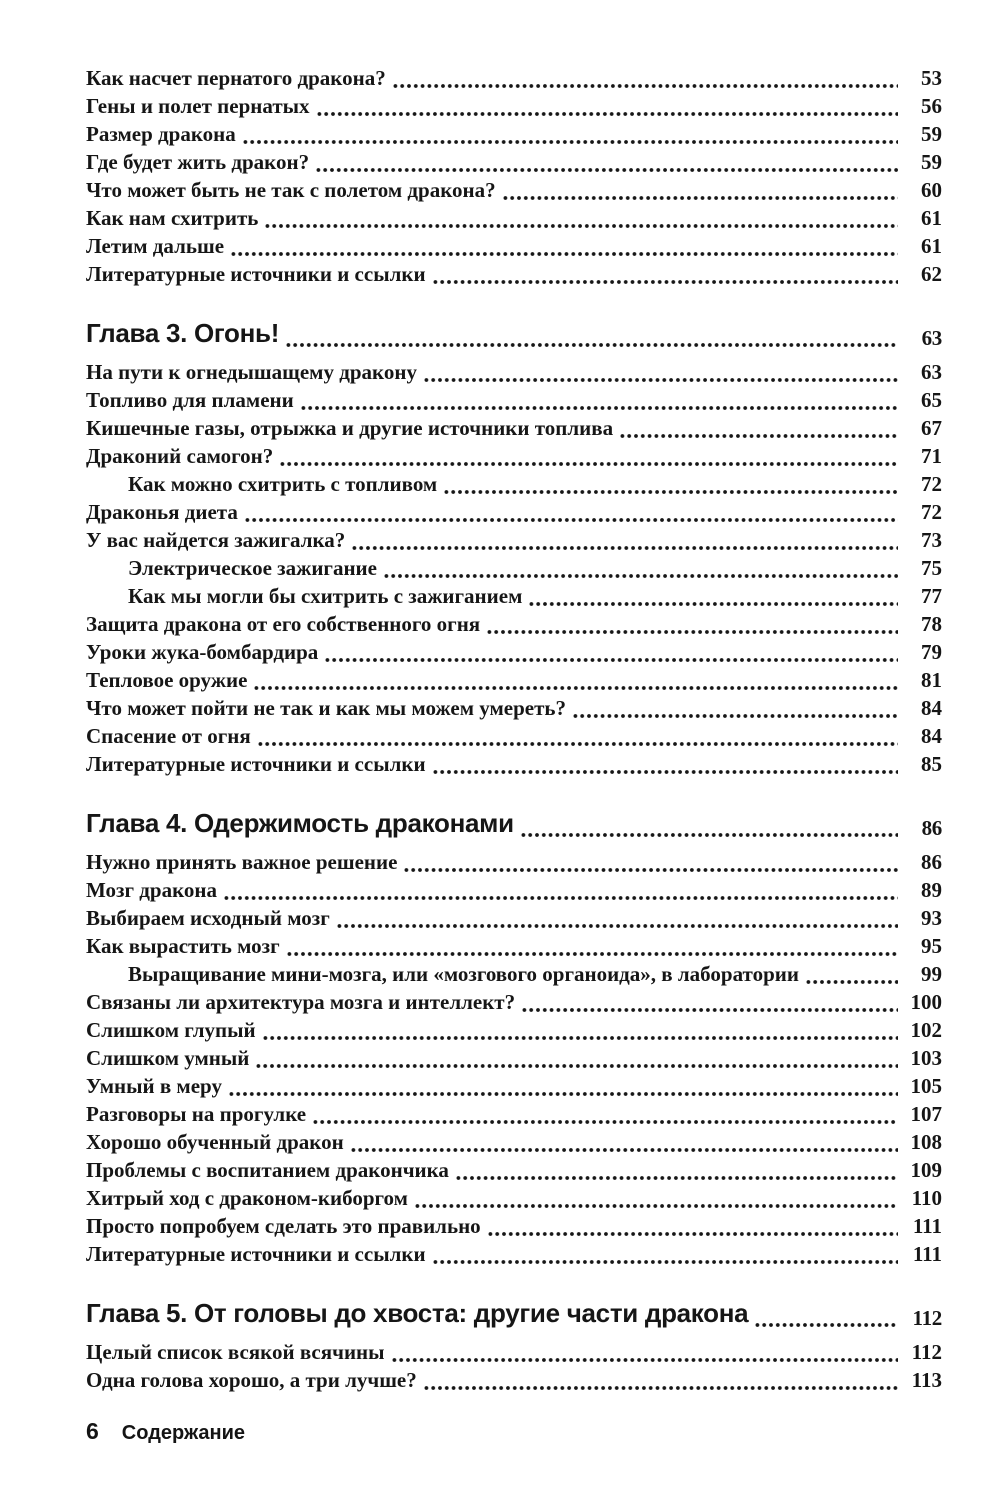 This screenshot has height=1490, width=1000. I want to click on page-number: 78, so click(931, 624).